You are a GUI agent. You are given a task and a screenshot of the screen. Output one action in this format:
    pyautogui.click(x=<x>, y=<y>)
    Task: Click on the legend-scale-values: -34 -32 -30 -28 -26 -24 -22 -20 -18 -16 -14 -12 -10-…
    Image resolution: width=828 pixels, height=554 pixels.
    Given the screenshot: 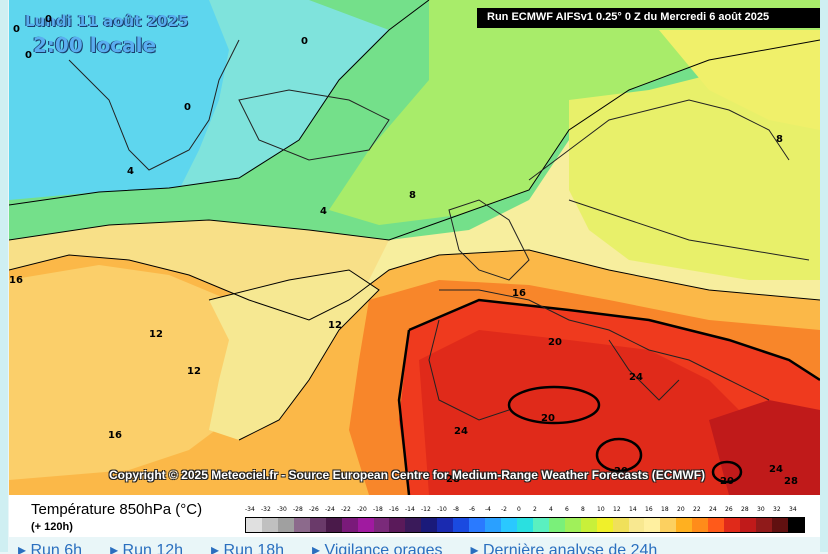 What is the action you would take?
    pyautogui.click(x=525, y=511)
    